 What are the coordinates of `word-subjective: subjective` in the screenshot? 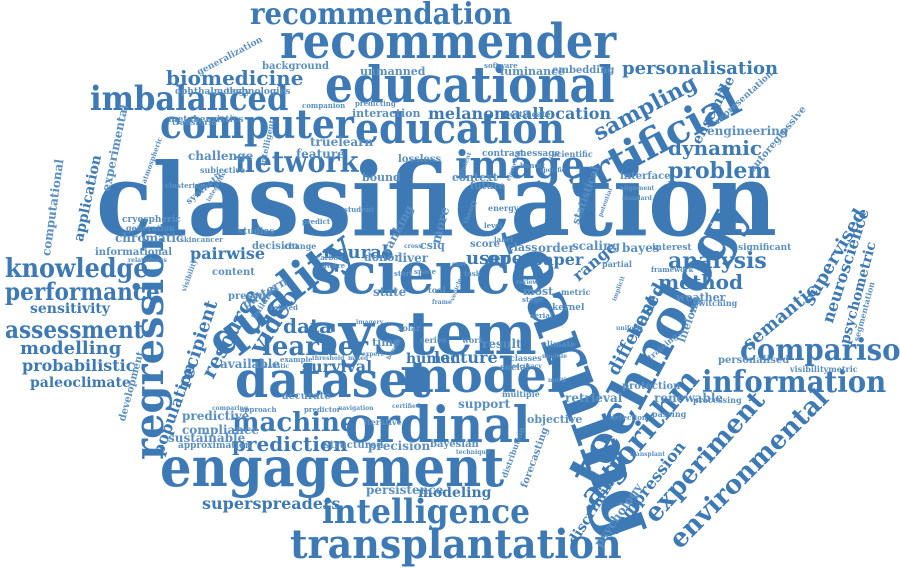 It's located at (223, 170).